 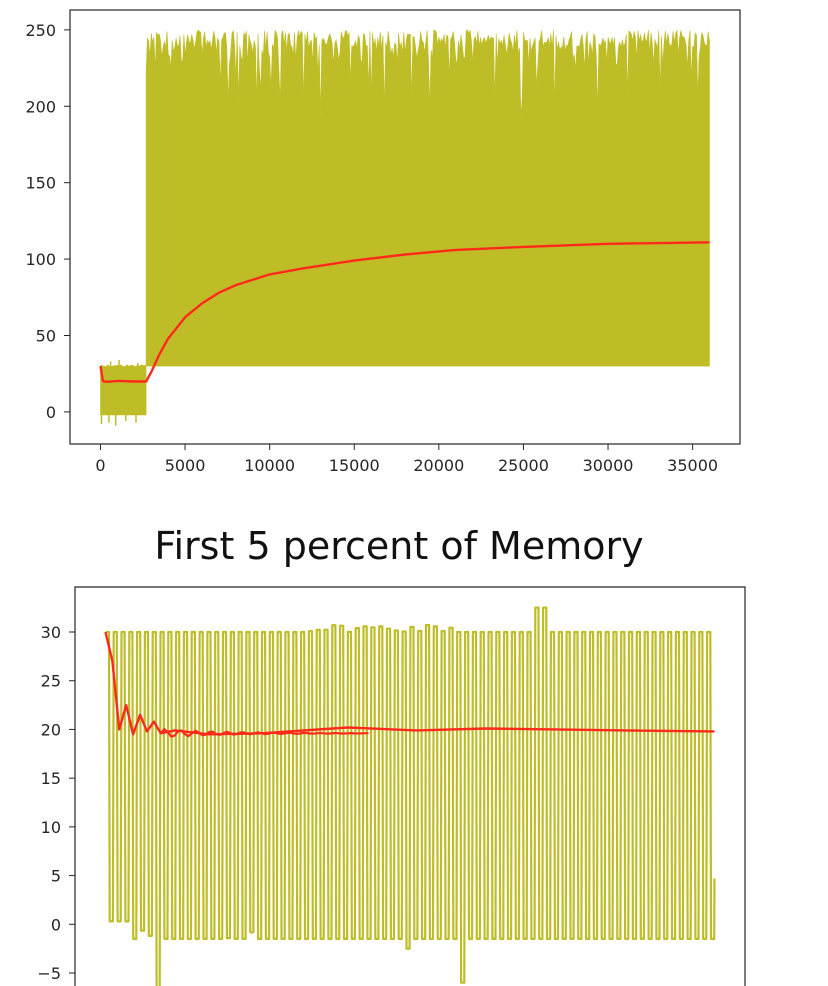 What do you see at coordinates (269, 465) in the screenshot?
I see `x-tick-label: 10000` at bounding box center [269, 465].